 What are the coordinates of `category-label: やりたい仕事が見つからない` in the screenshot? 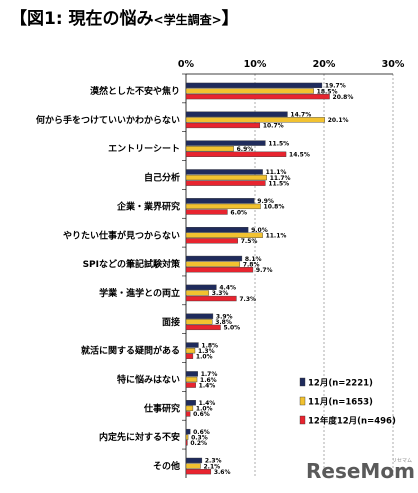 It's located at (121, 235).